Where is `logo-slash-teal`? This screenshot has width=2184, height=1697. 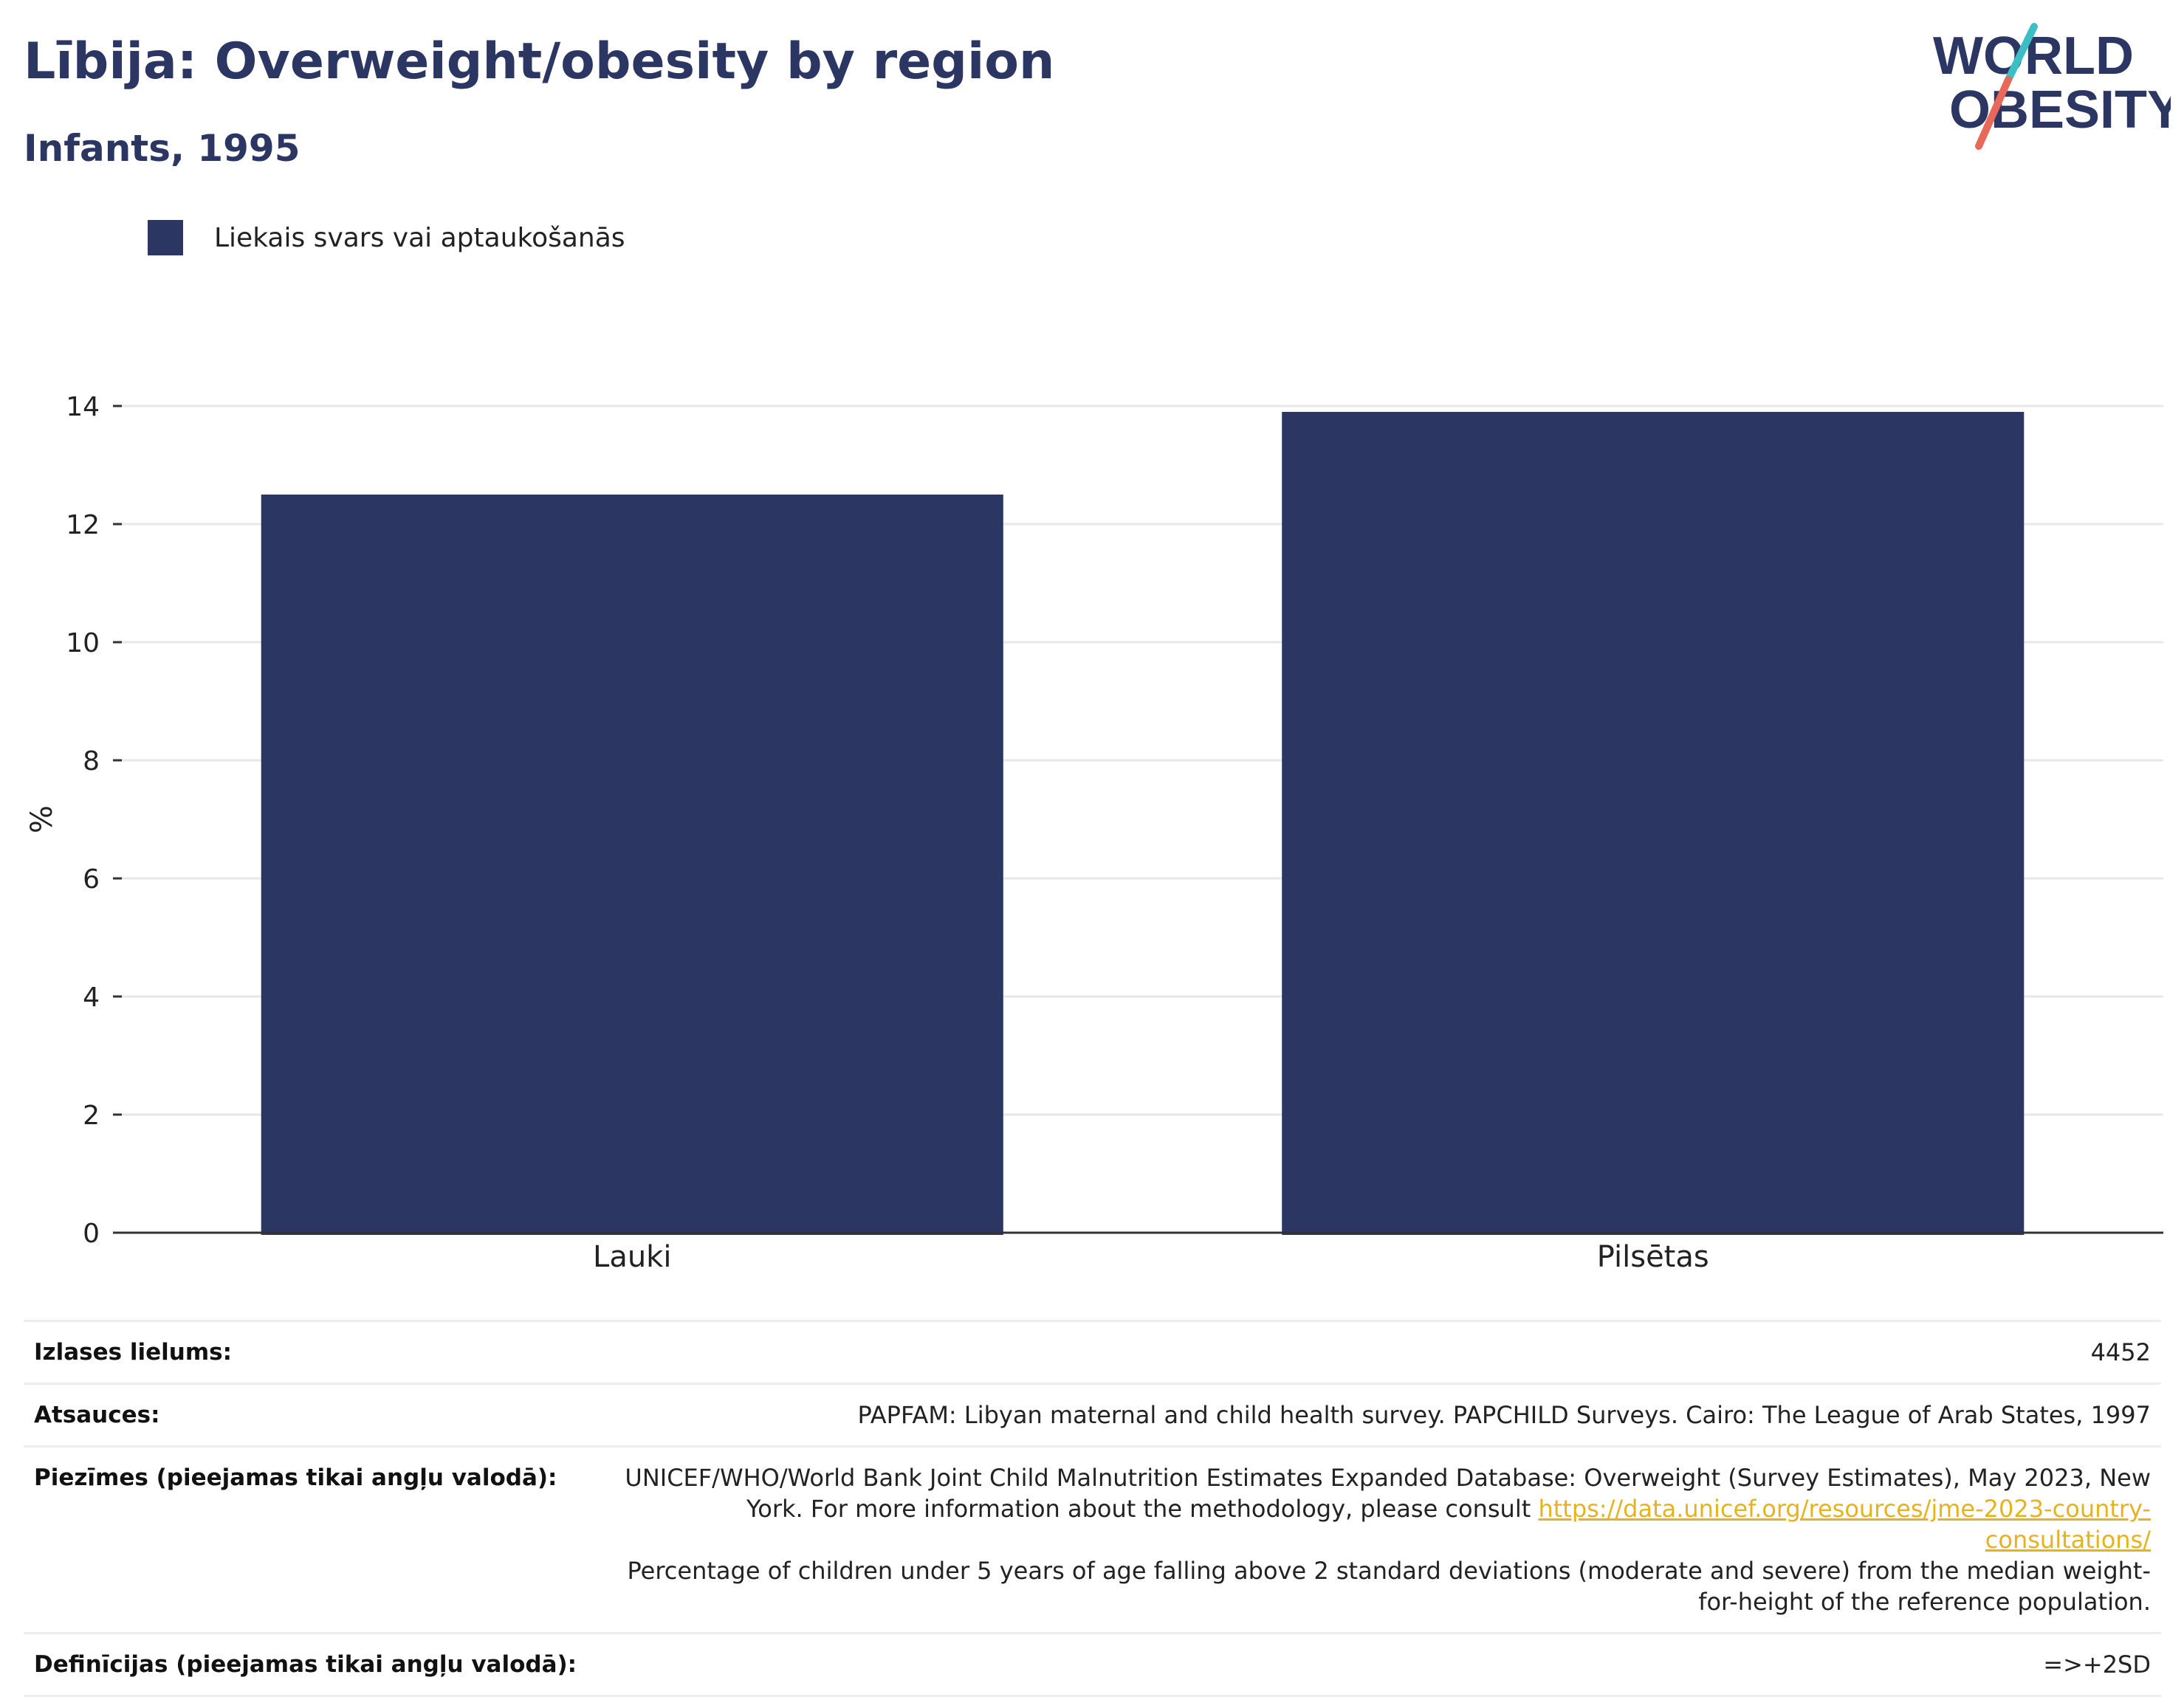 logo-slash-teal is located at coordinates (2021, 53).